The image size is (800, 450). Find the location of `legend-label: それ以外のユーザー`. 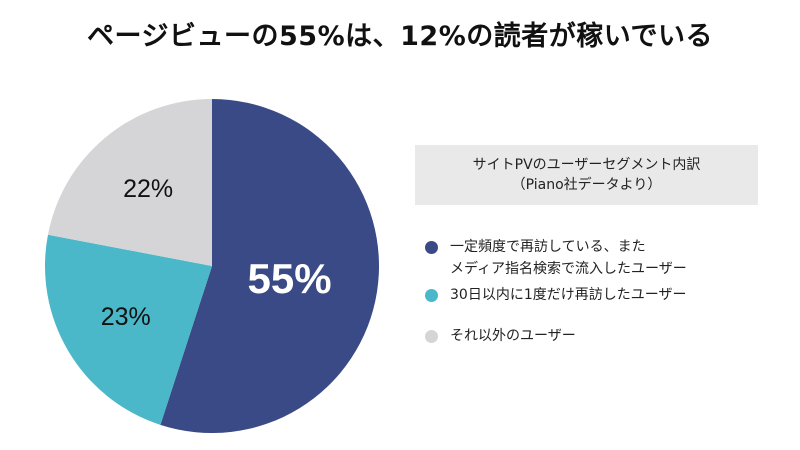

legend-label: それ以外のユーザー is located at coordinates (513, 336).